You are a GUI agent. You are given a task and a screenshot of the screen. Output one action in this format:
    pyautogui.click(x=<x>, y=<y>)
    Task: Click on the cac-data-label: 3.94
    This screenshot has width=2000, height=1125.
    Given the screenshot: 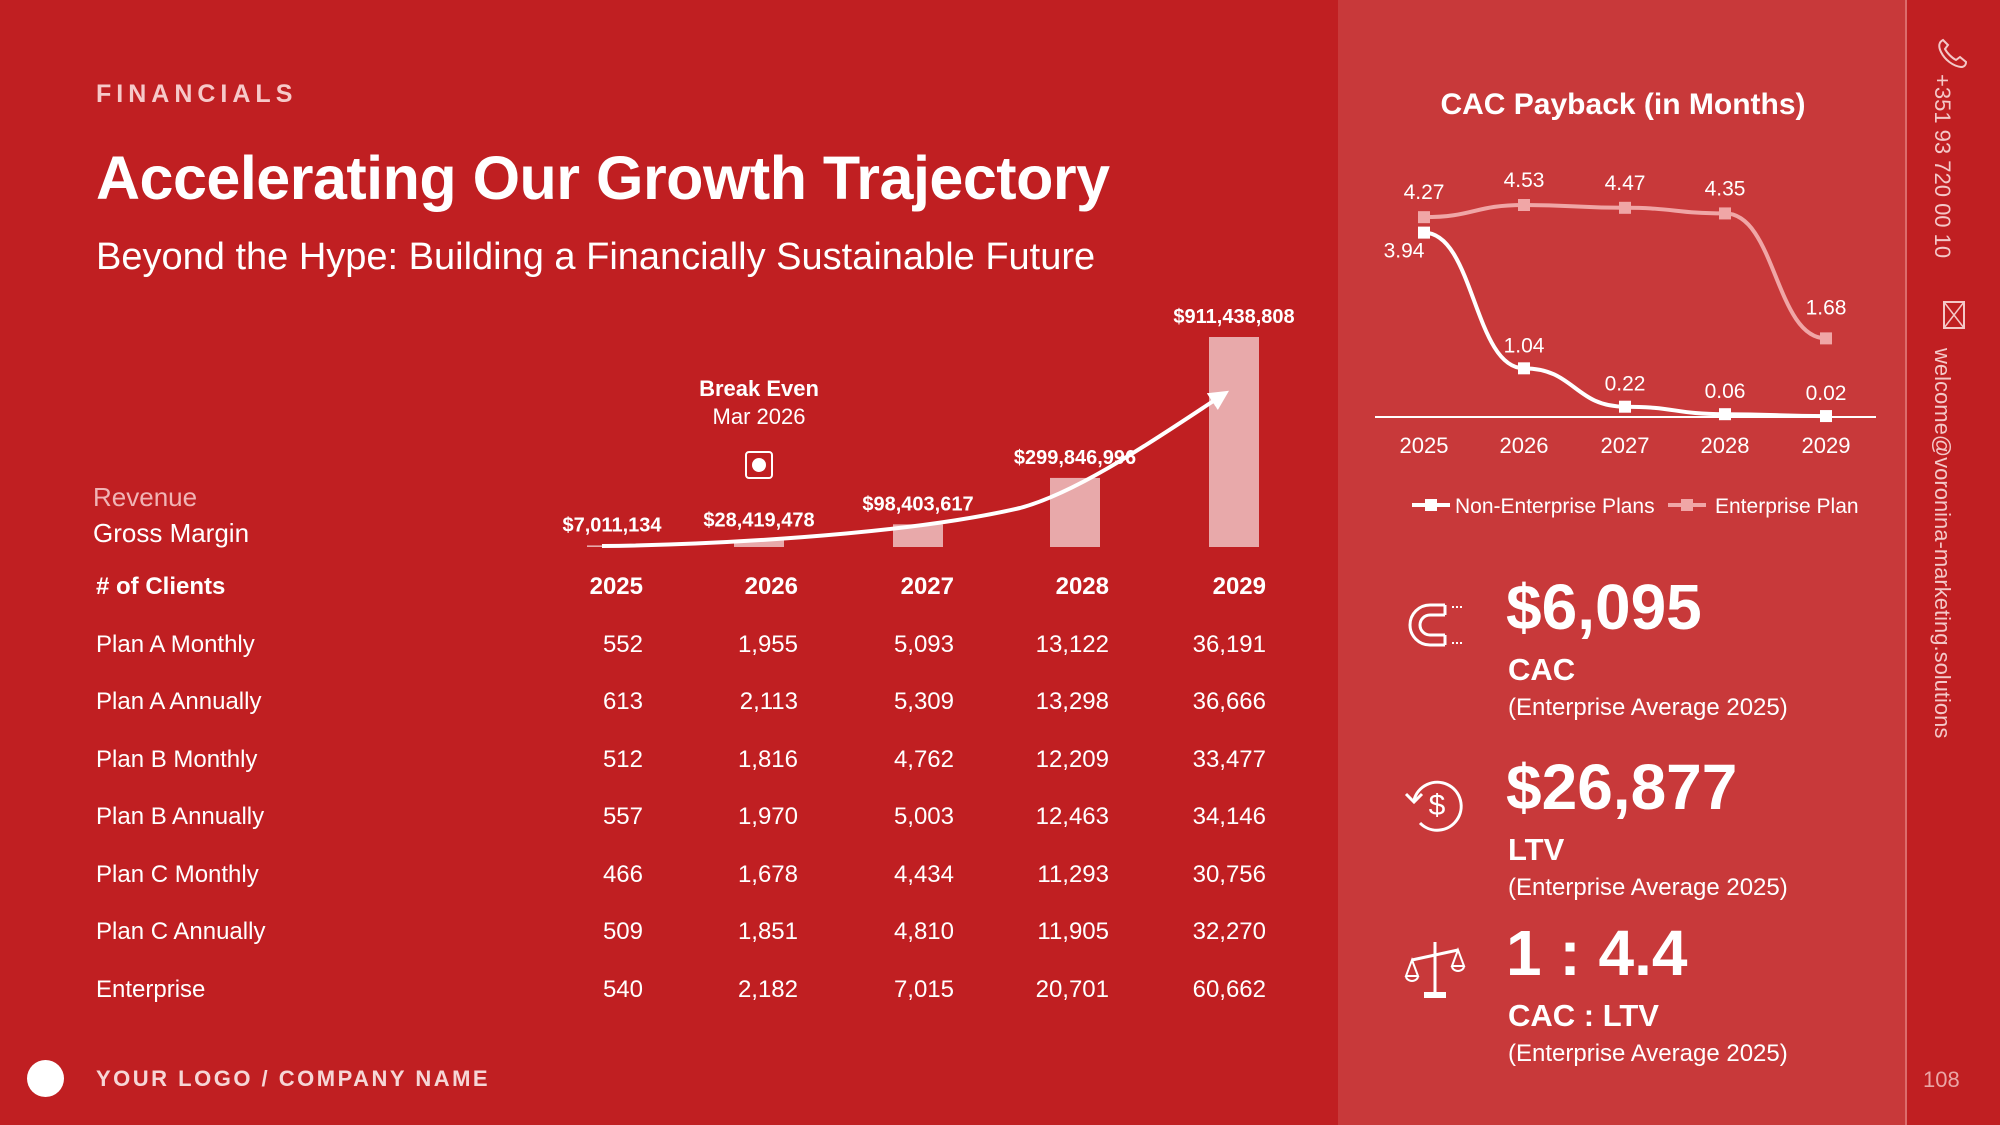 What is the action you would take?
    pyautogui.click(x=1404, y=251)
    